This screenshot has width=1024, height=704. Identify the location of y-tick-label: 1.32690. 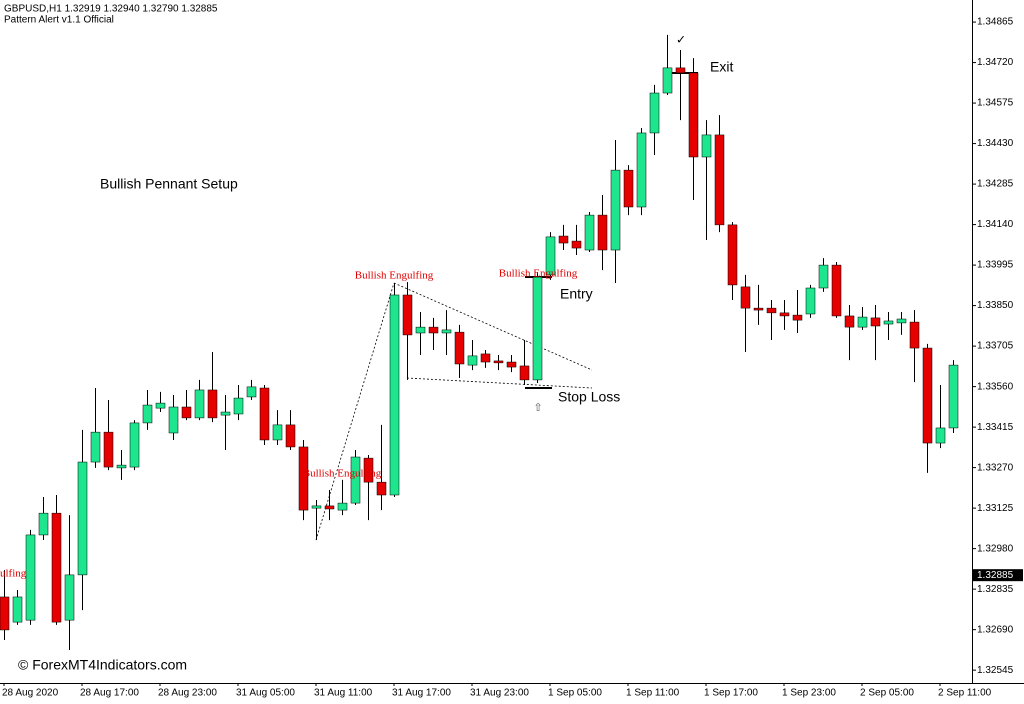
(995, 629).